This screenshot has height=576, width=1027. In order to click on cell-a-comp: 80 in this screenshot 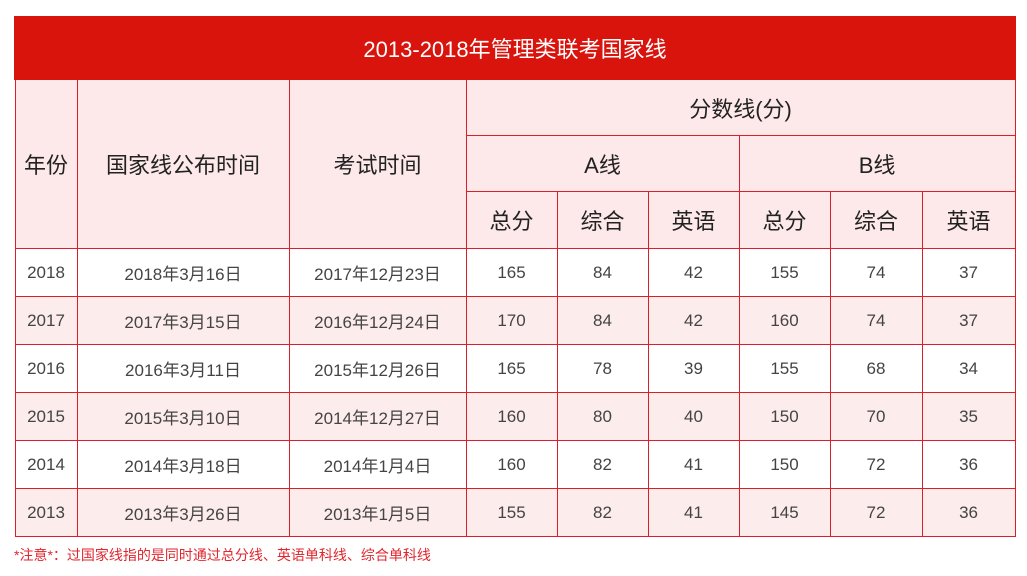, I will do `click(602, 416)`.